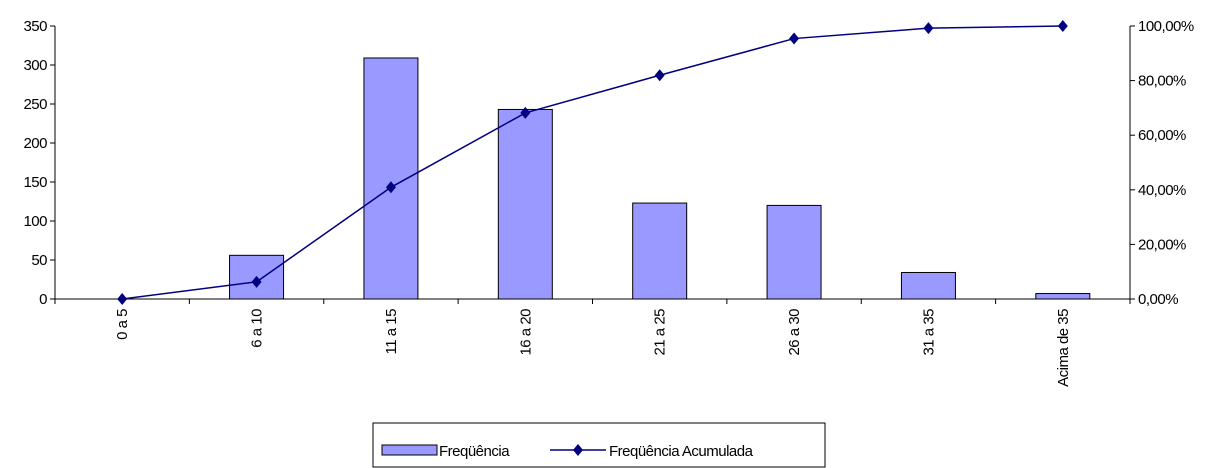 The image size is (1212, 468). I want to click on y2-tick-label: 60,00%, so click(1162, 135).